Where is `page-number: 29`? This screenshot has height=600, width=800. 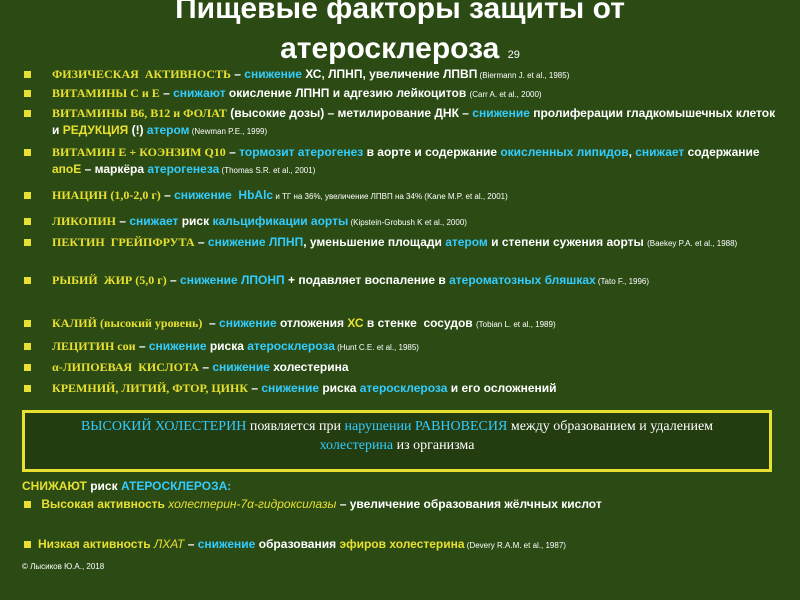 page-number: 29 is located at coordinates (513, 55).